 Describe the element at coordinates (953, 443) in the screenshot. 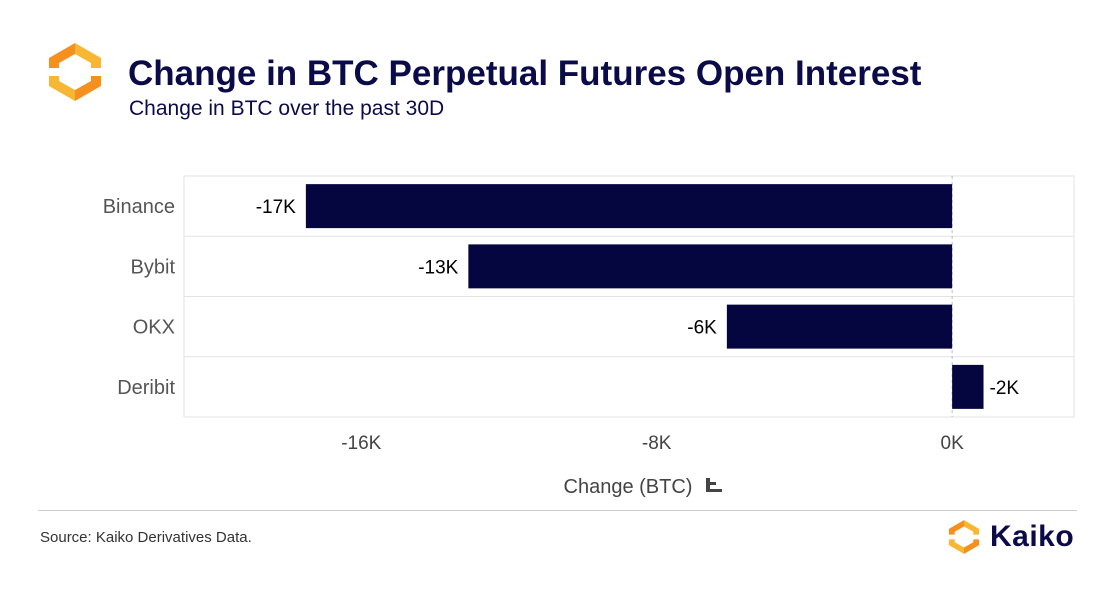

I see `x-tick-label: 0K` at that location.